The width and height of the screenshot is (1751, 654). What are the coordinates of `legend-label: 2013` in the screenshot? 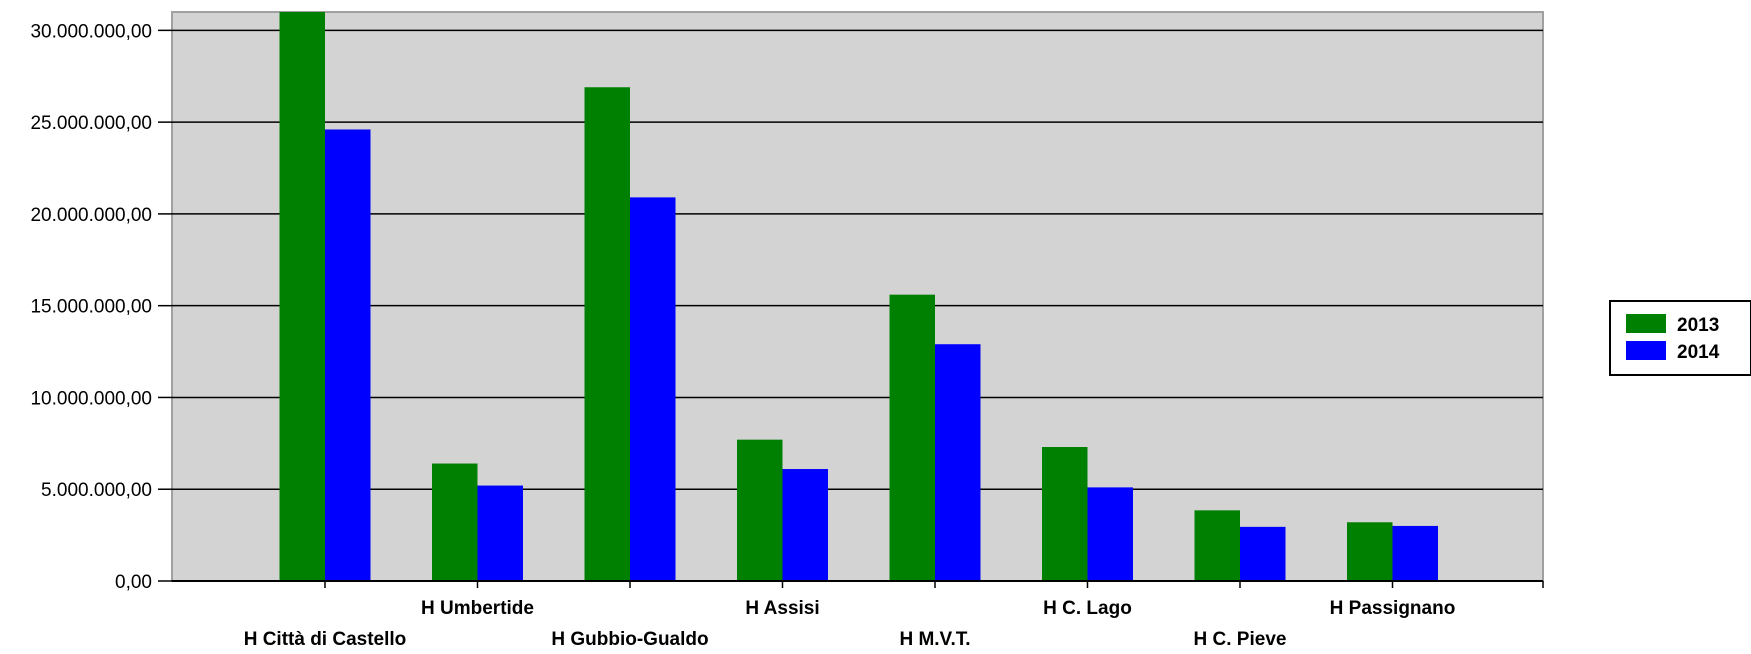 It's located at (1698, 325).